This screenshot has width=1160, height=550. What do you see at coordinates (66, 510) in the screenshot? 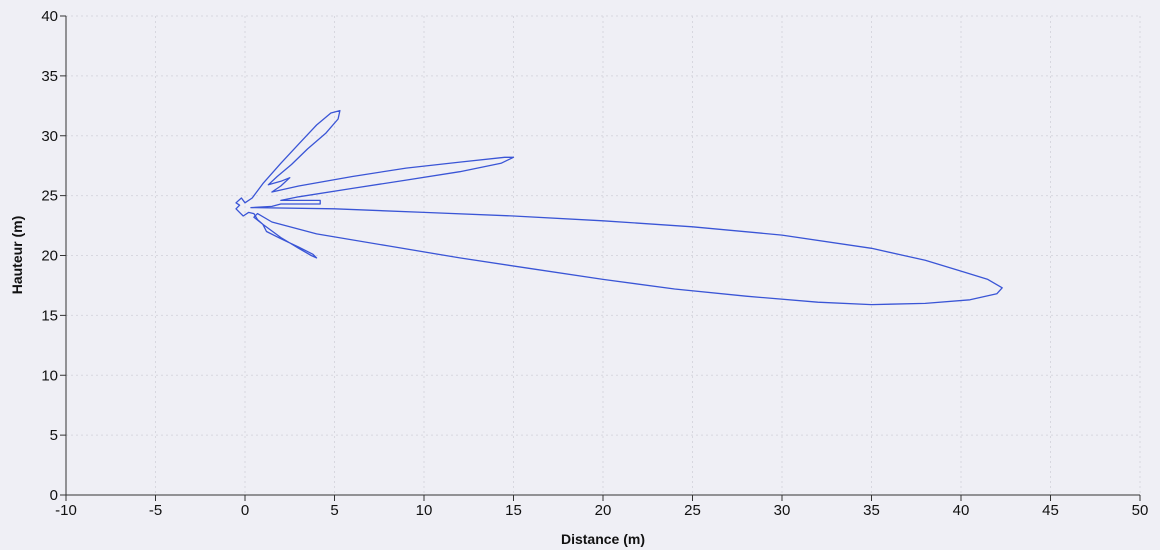
I see `x-tick-label: -10` at bounding box center [66, 510].